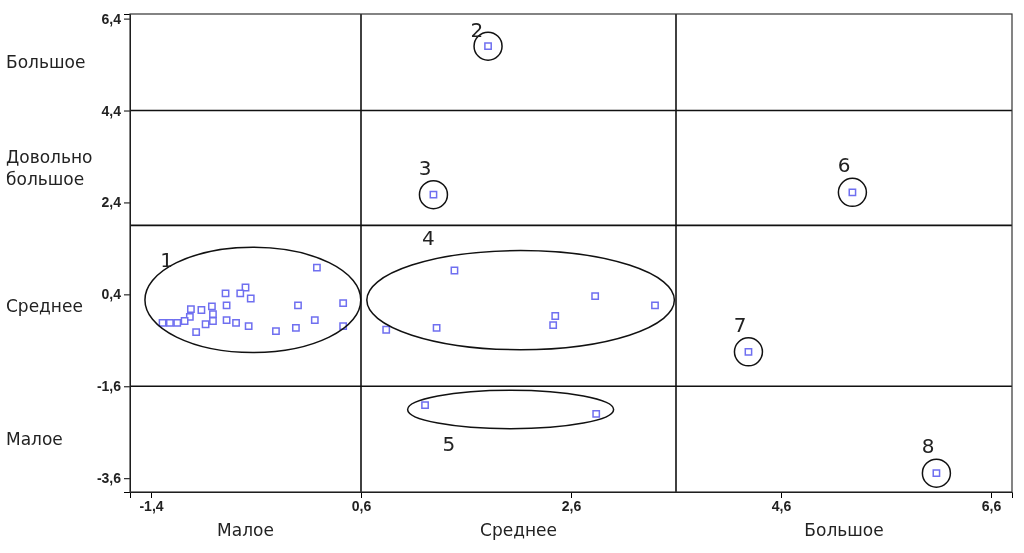  I want to click on annotation: 4, so click(428, 237).